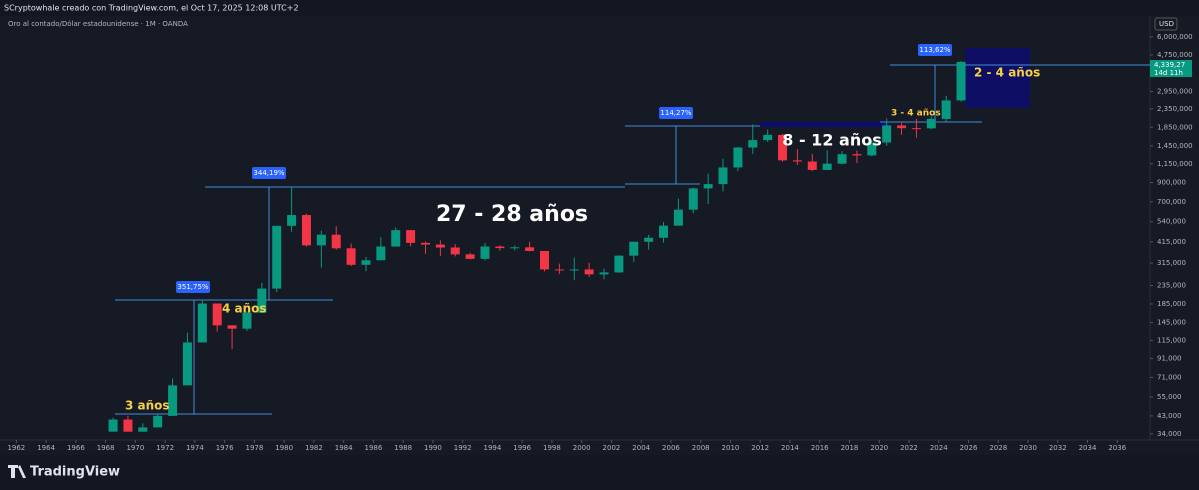 This screenshot has width=1199, height=490. Describe the element at coordinates (1171, 263) in the screenshot. I see `y-tick-label: 315,000` at that location.